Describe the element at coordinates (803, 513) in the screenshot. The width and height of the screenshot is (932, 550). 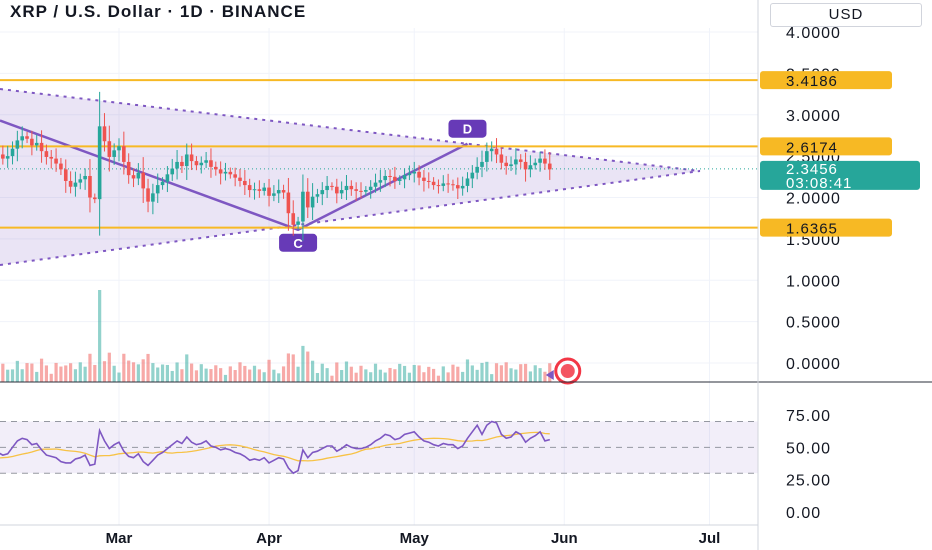
I see `rsi-tick-label: 0.00` at that location.